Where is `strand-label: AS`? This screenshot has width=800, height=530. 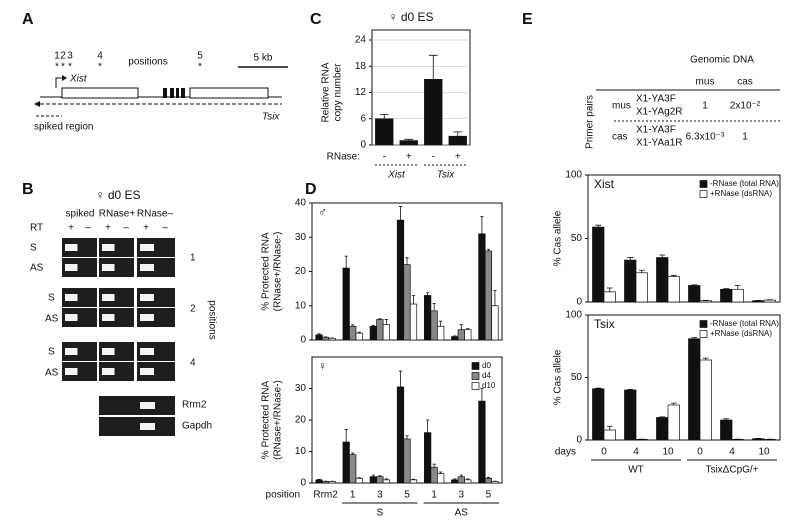 strand-label: AS is located at coordinates (37, 268).